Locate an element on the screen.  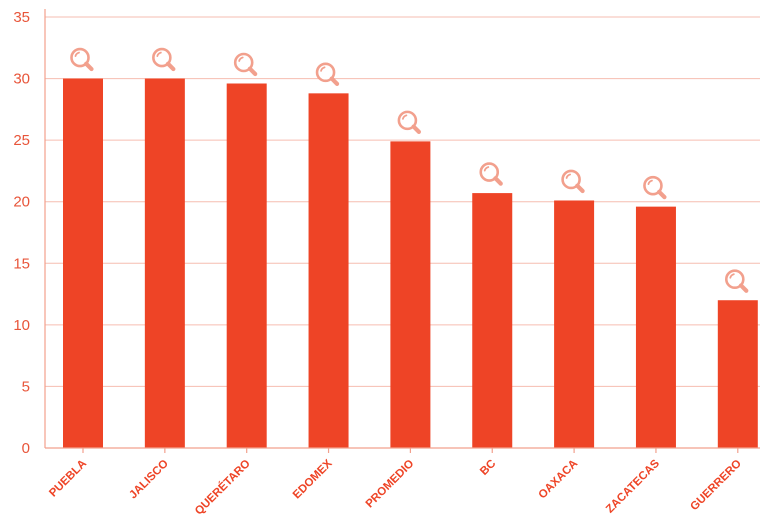
x-category-label: BC is located at coordinates (488, 468).